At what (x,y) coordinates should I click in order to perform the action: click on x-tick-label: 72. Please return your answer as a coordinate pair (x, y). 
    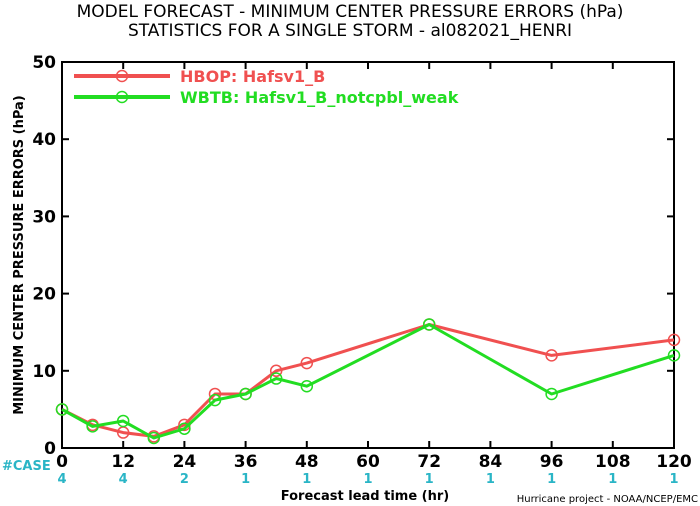
    Looking at the image, I should click on (429, 462).